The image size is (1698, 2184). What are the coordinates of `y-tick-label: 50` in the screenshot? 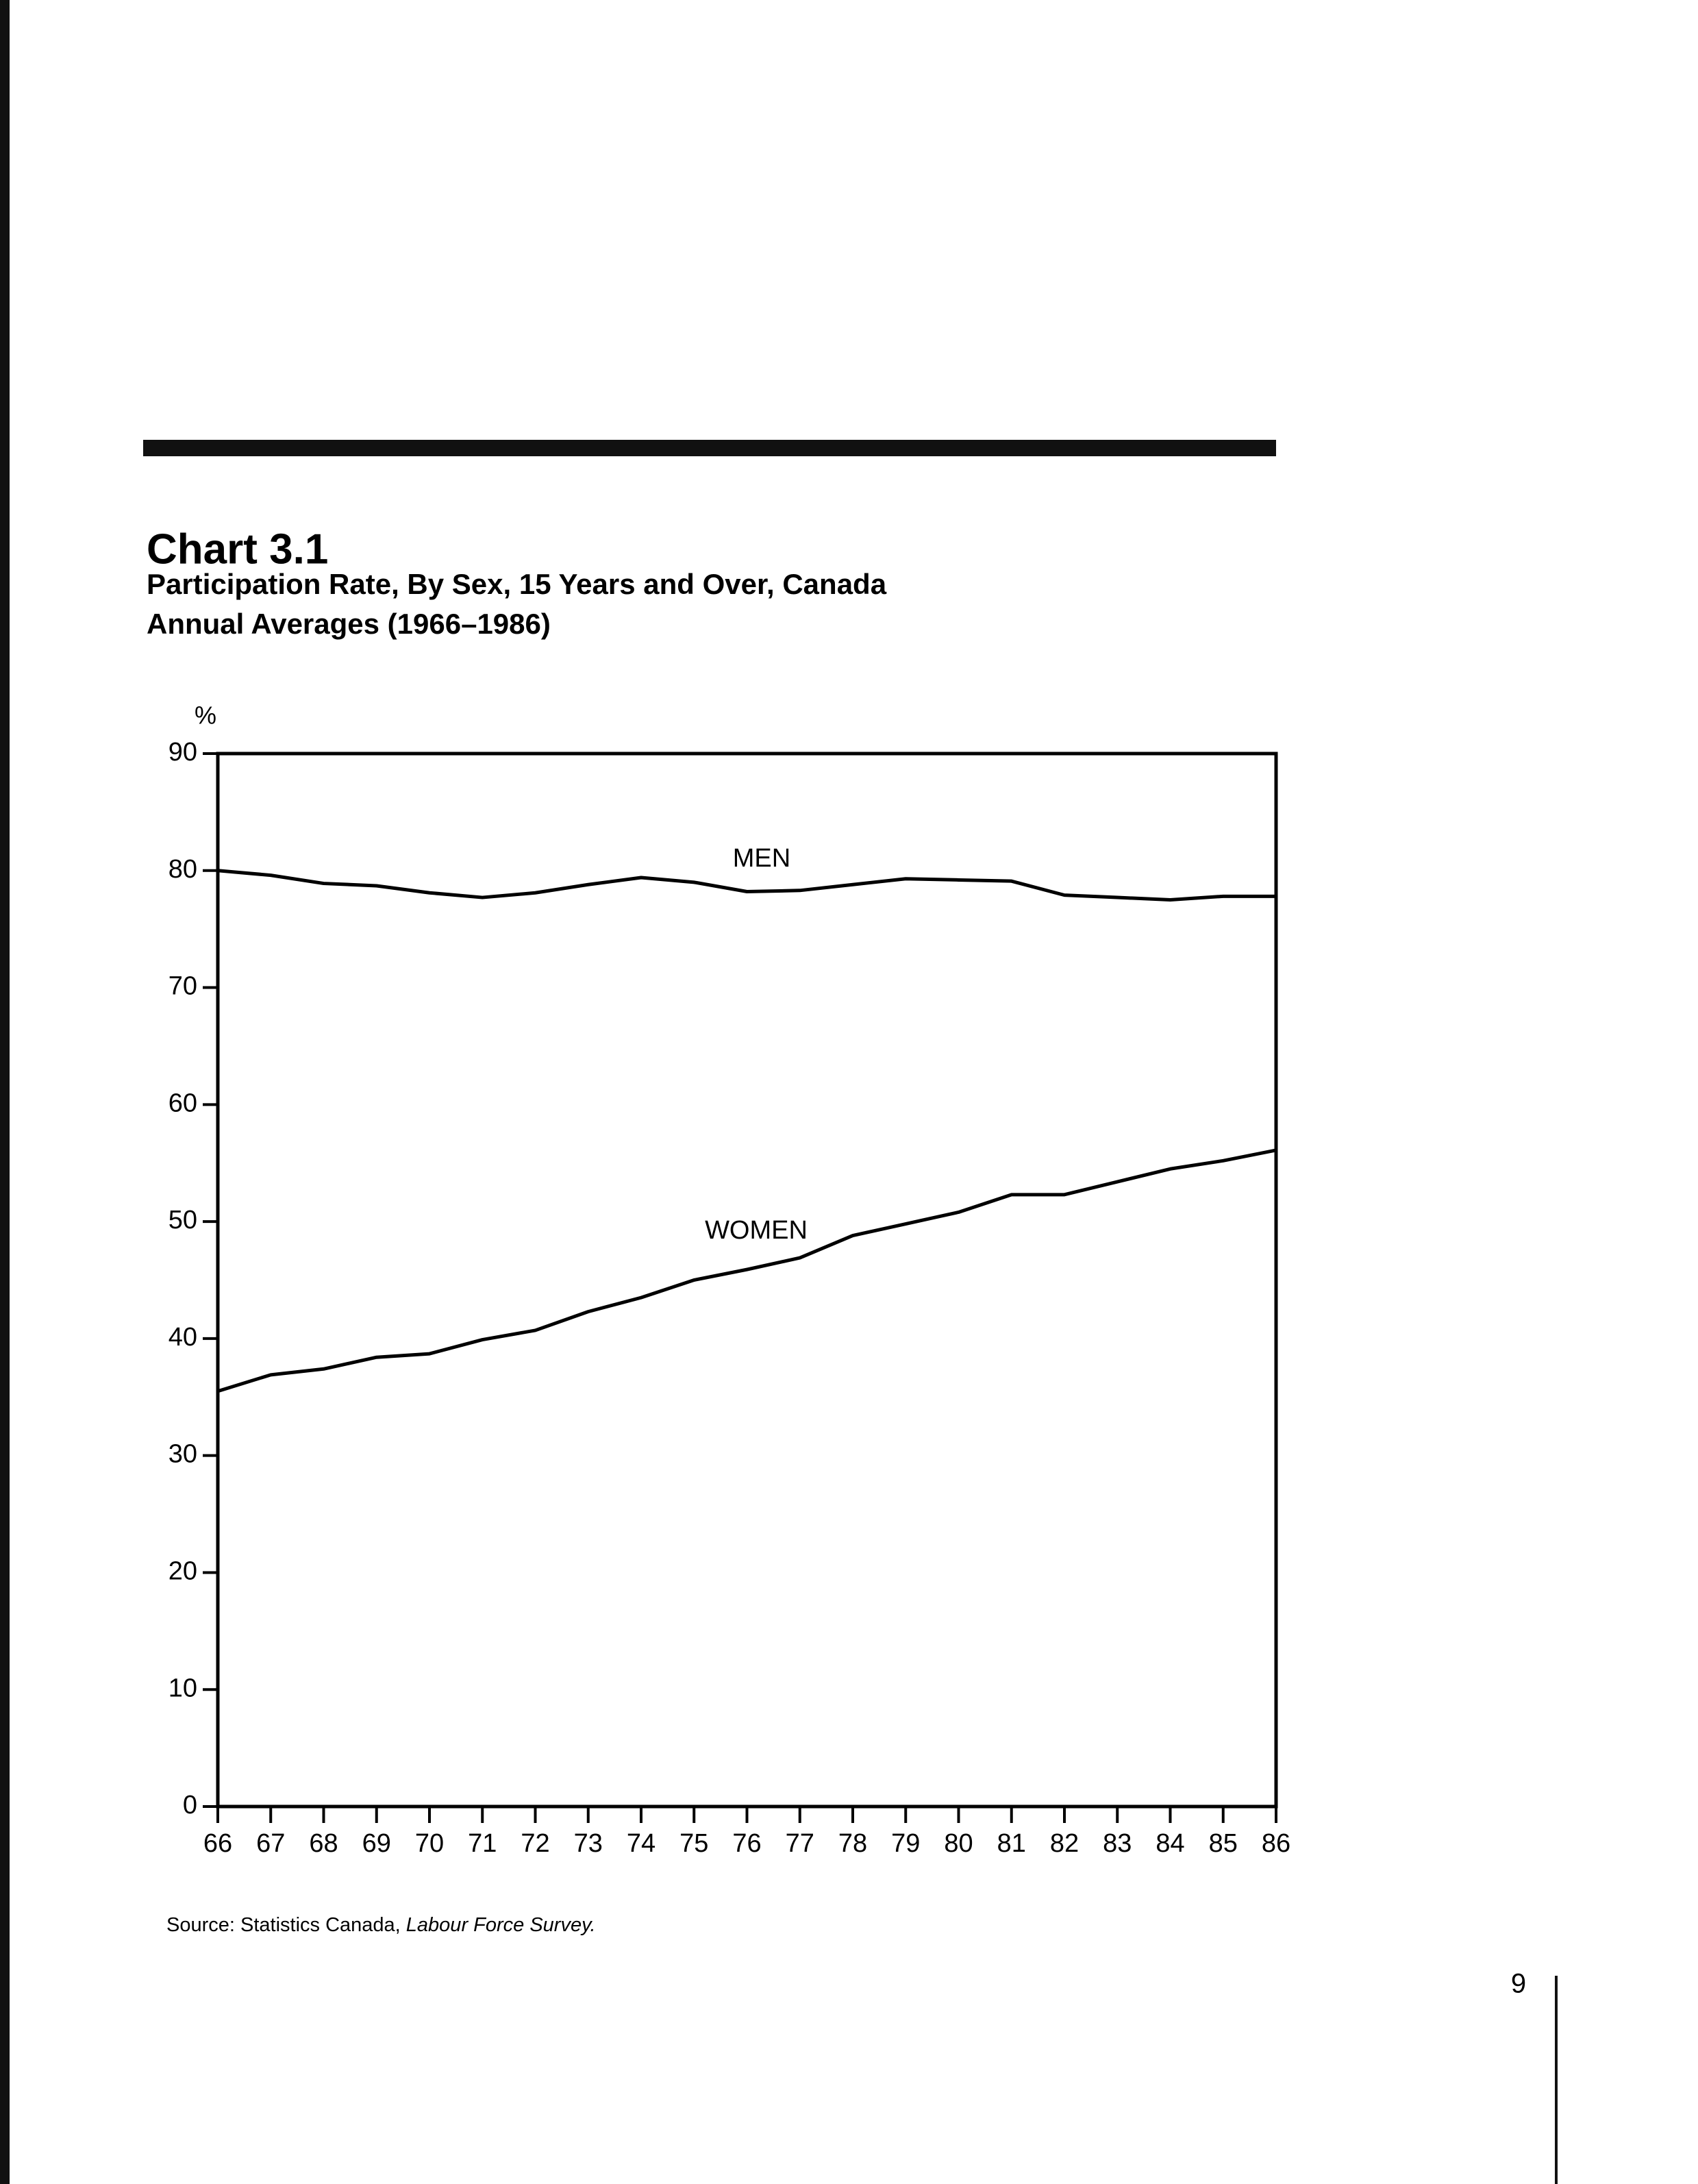 It's located at (182, 1220).